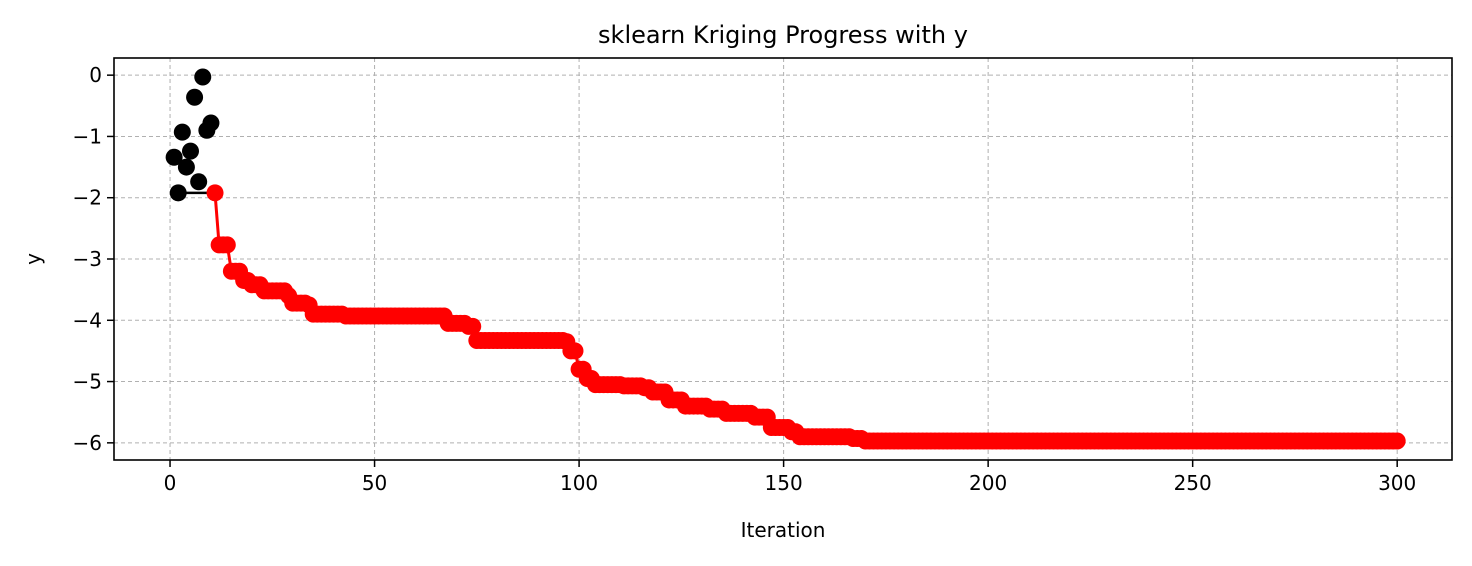 The height and width of the screenshot is (566, 1472). I want to click on y-tick-label: −6, so click(87, 443).